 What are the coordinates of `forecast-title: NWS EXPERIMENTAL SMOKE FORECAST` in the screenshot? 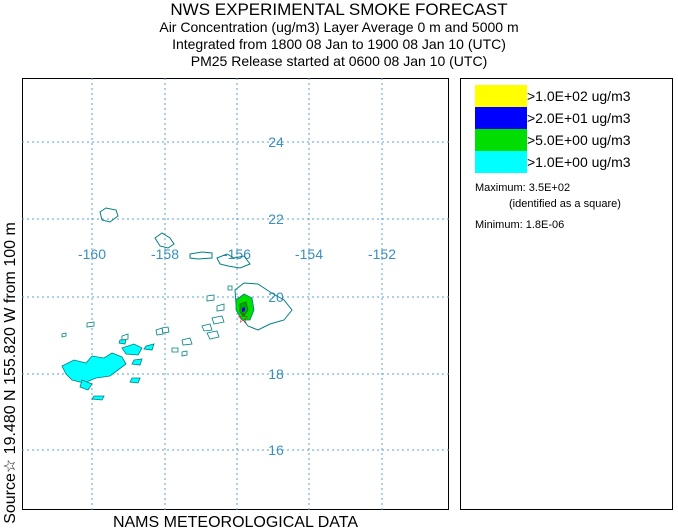 It's located at (339, 9).